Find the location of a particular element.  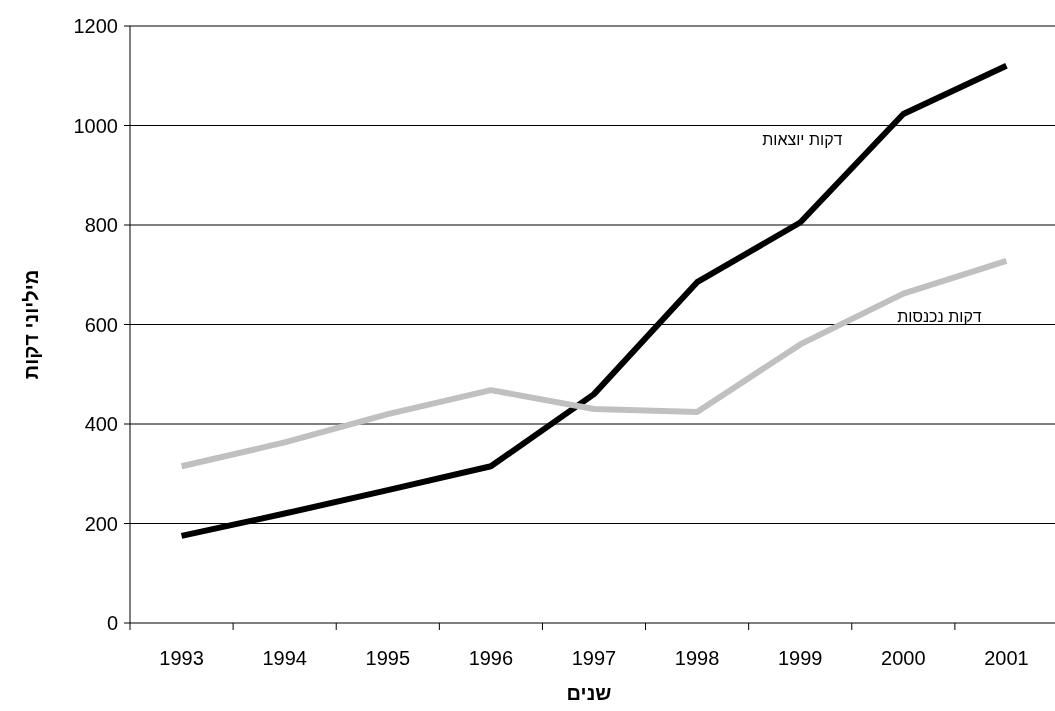

x-tick-label: 1996 is located at coordinates (491, 658).